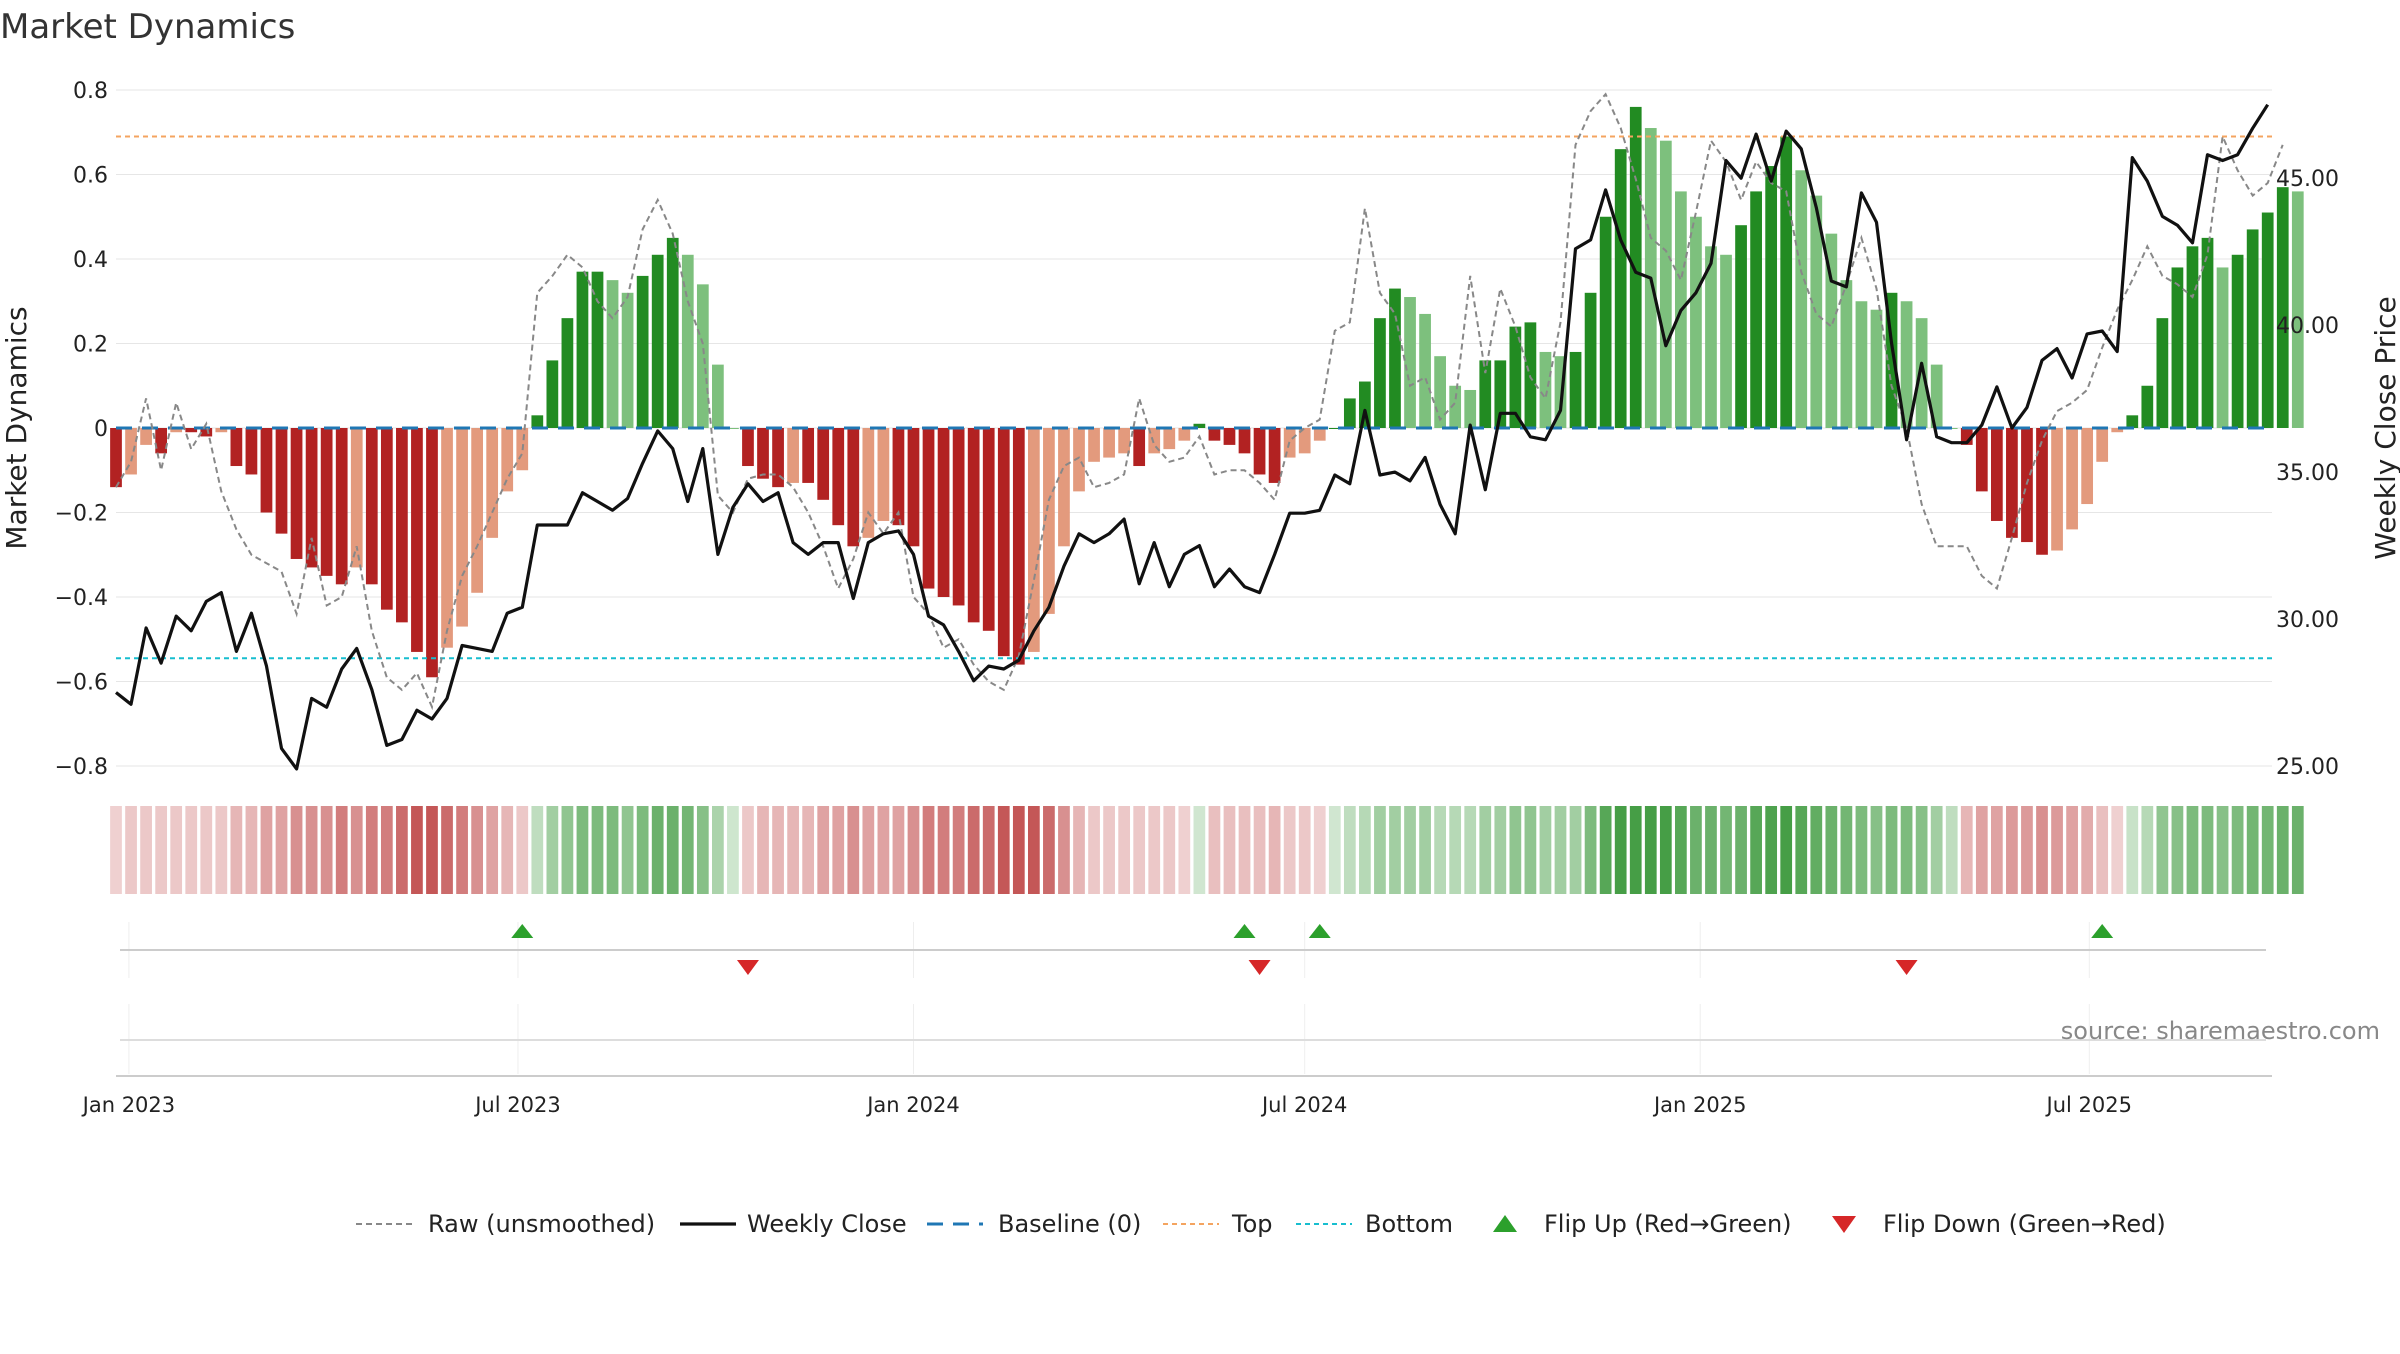  What do you see at coordinates (16, 427) in the screenshot?
I see `y-axis-title: Market Dynamics` at bounding box center [16, 427].